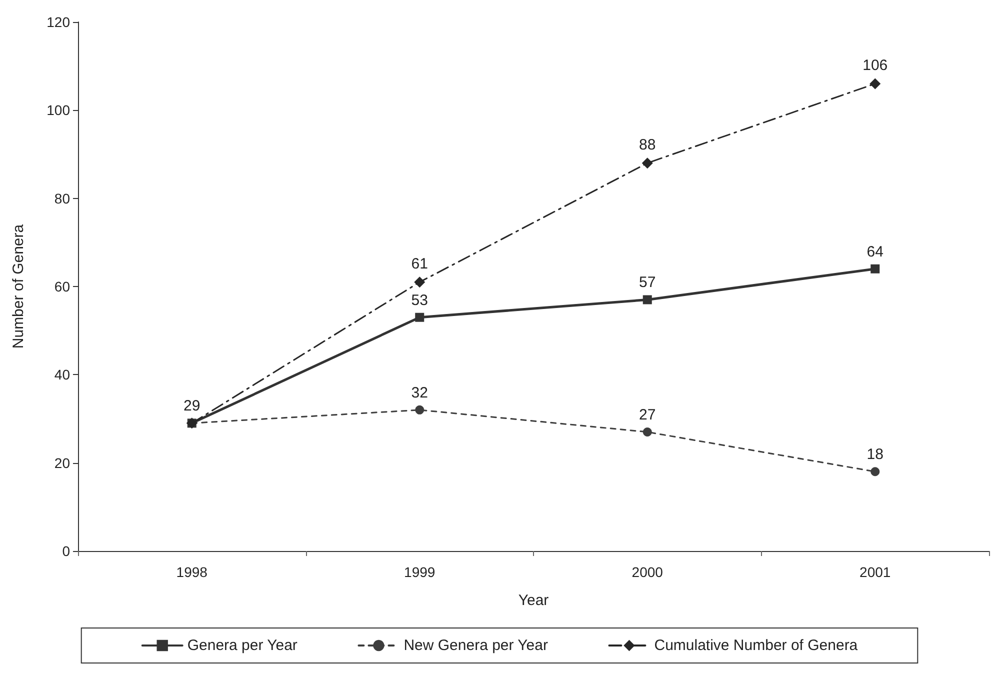 This screenshot has height=675, width=999. I want to click on x-tick-label: 2000, so click(648, 572).